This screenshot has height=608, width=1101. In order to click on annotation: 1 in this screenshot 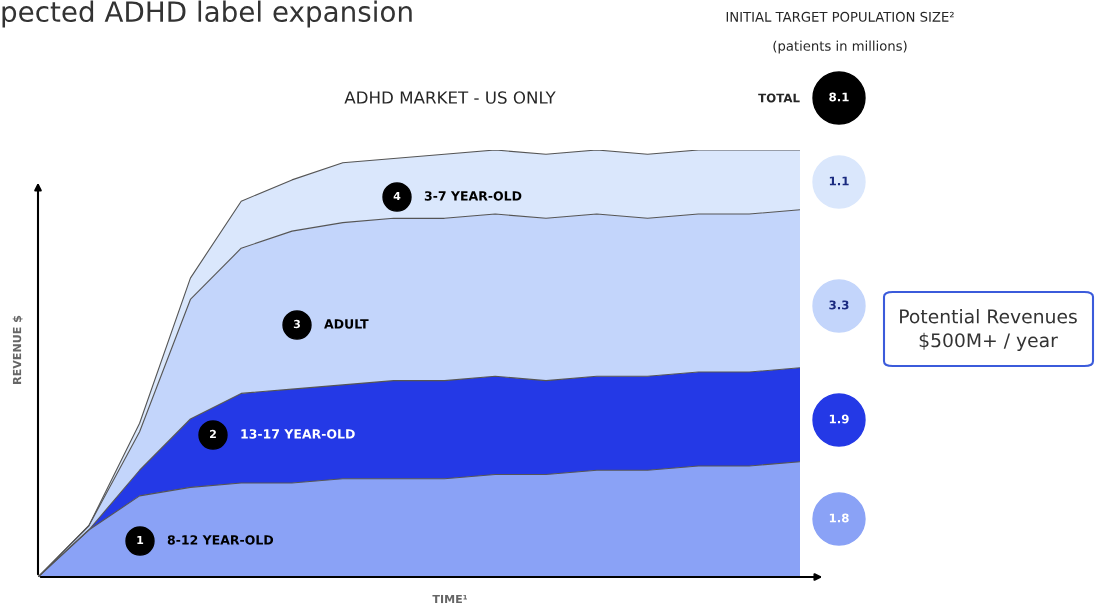, I will do `click(140, 540)`.